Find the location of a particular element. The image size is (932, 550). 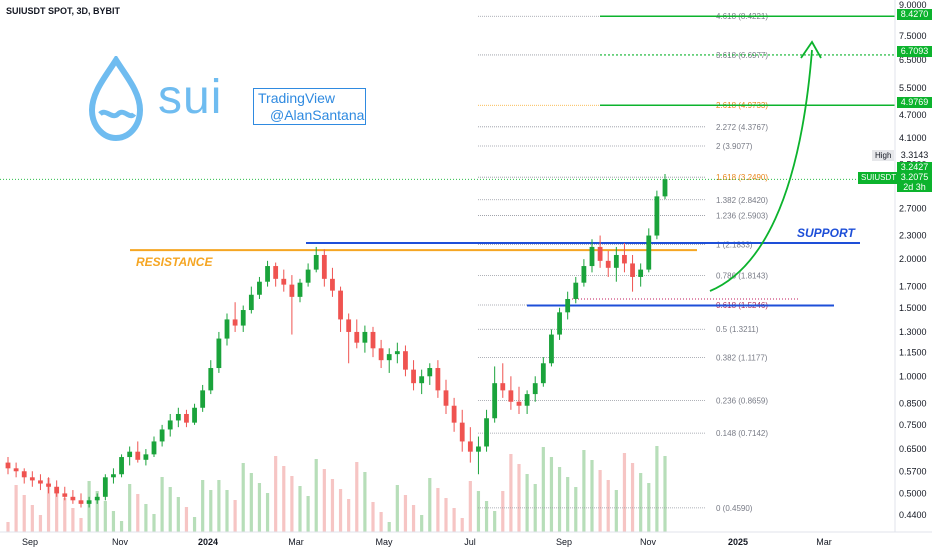

y-tick-label: 0.7500 is located at coordinates (913, 425).